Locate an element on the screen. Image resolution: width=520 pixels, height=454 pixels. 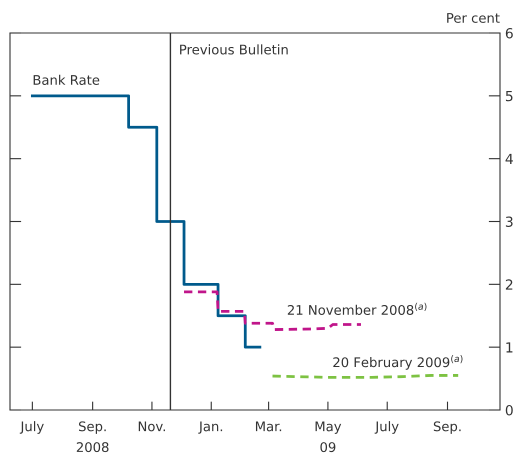
x-tick-label: Jan. is located at coordinates (210, 428).